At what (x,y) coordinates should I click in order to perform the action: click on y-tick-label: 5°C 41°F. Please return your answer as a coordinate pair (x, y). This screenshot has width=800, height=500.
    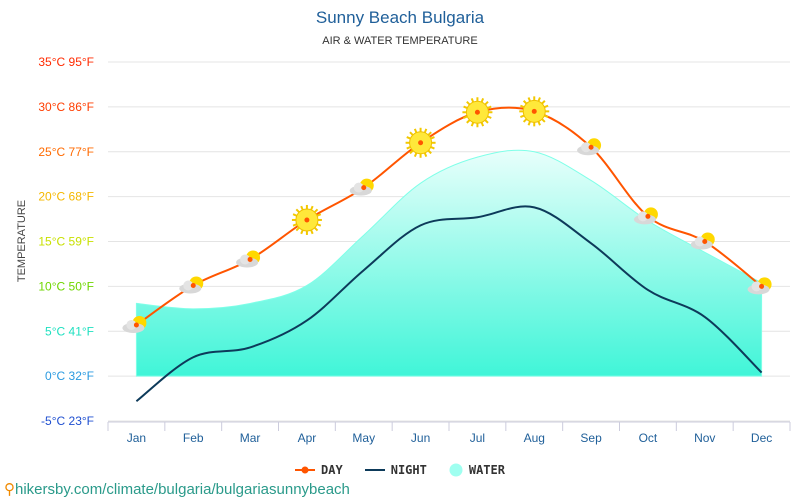
    Looking at the image, I should click on (69, 331).